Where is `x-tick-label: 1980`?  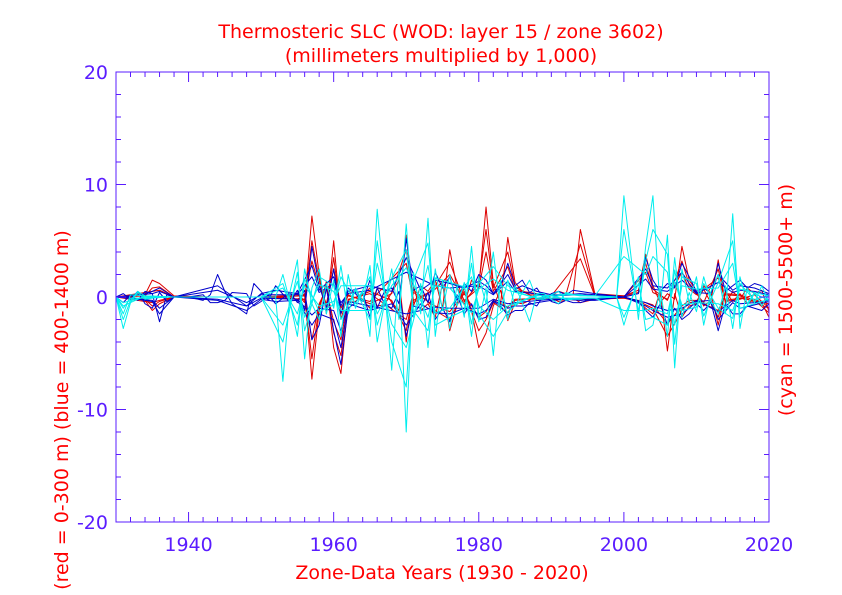 x-tick-label: 1980 is located at coordinates (479, 545).